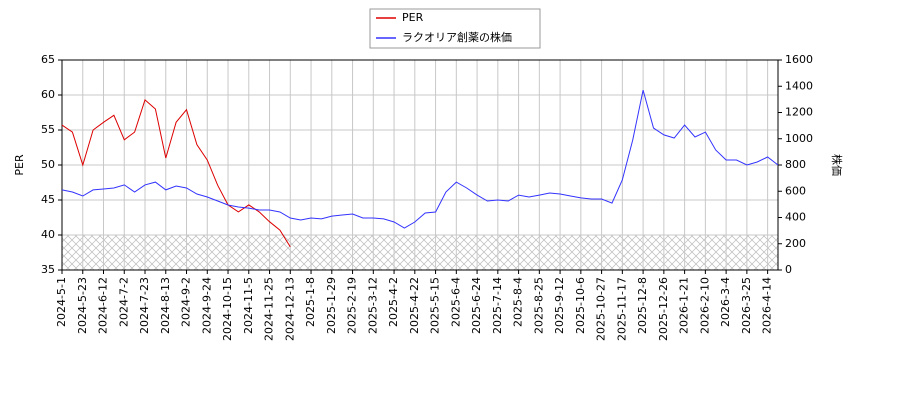 This screenshot has width=900, height=404. I want to click on y2-tick-label: 1400, so click(799, 85).